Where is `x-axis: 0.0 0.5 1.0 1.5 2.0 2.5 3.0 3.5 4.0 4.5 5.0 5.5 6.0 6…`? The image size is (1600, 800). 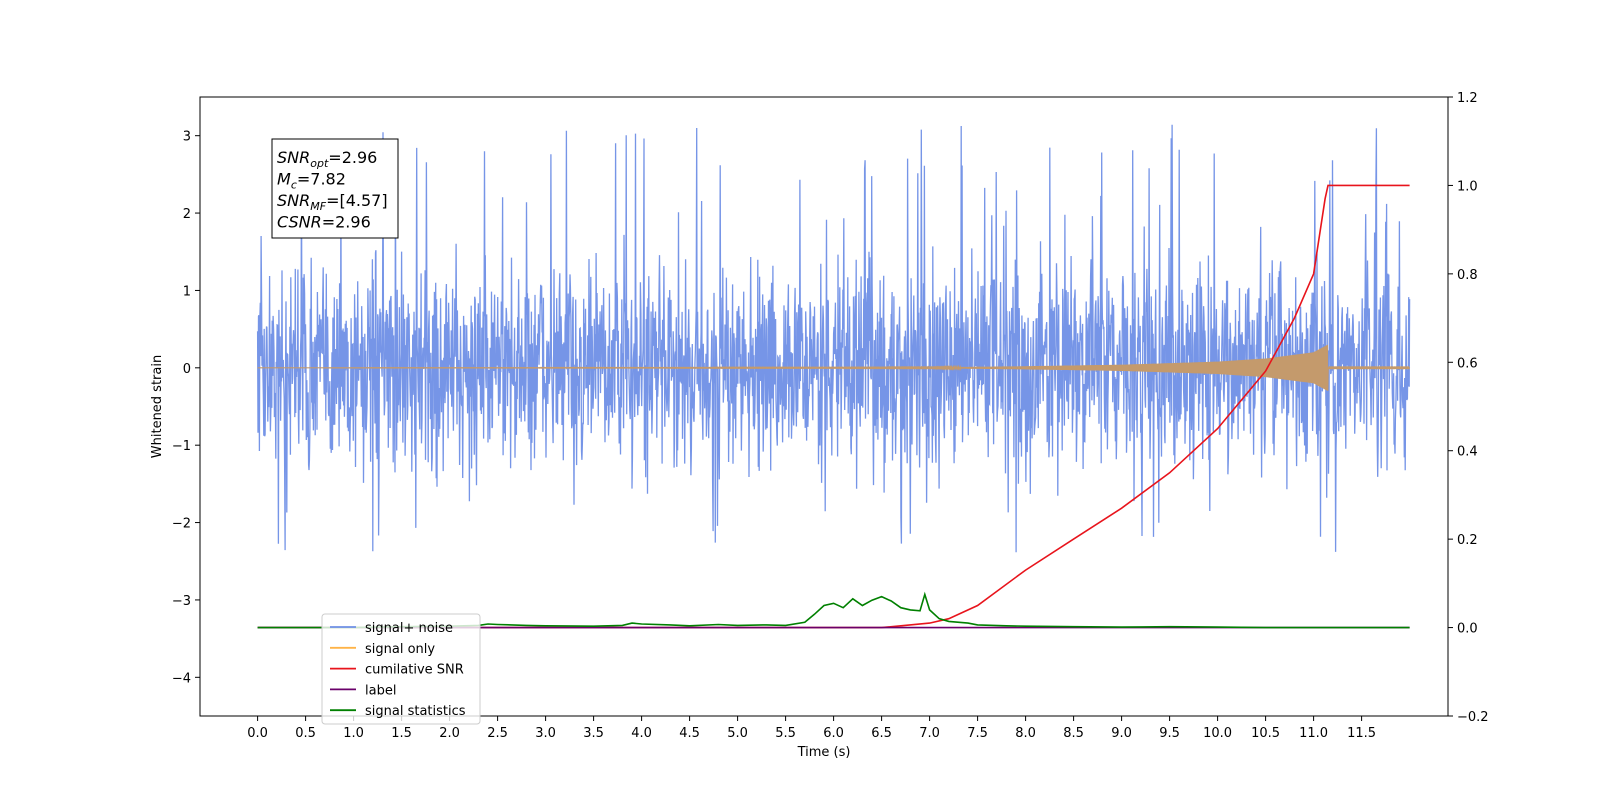 x-axis: 0.0 0.5 1.0 1.5 2.0 2.5 3.0 3.5 4.0 4.5 5.0 5.5 6.0 6… is located at coordinates (811, 728).